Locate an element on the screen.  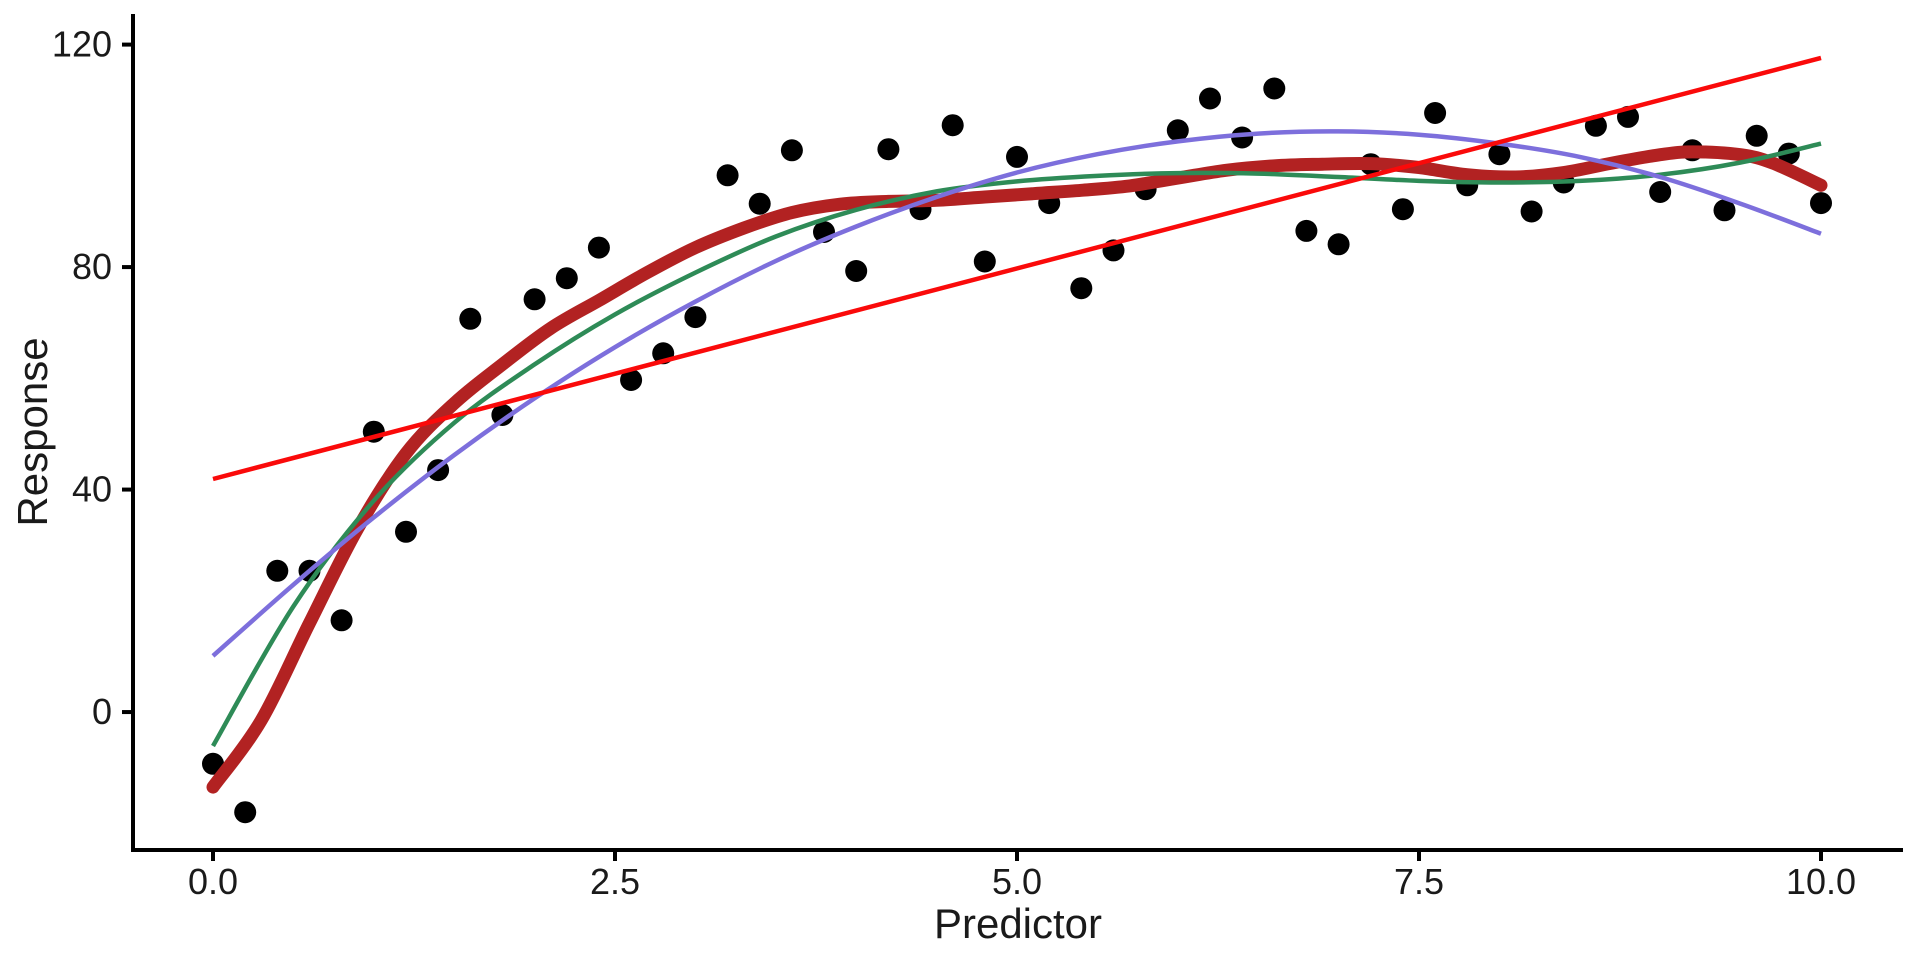
x-tick-label: 5.0 is located at coordinates (1017, 881).